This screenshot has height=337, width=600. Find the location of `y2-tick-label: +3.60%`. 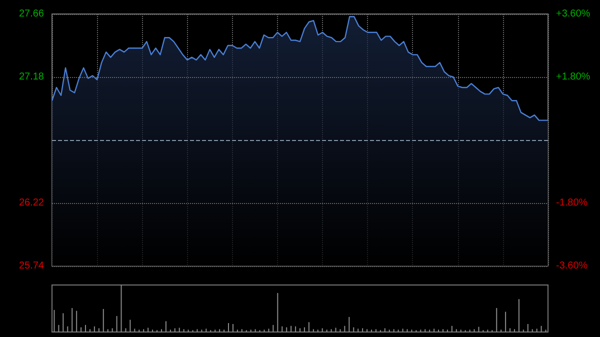

y2-tick-label: +3.60% is located at coordinates (573, 14).